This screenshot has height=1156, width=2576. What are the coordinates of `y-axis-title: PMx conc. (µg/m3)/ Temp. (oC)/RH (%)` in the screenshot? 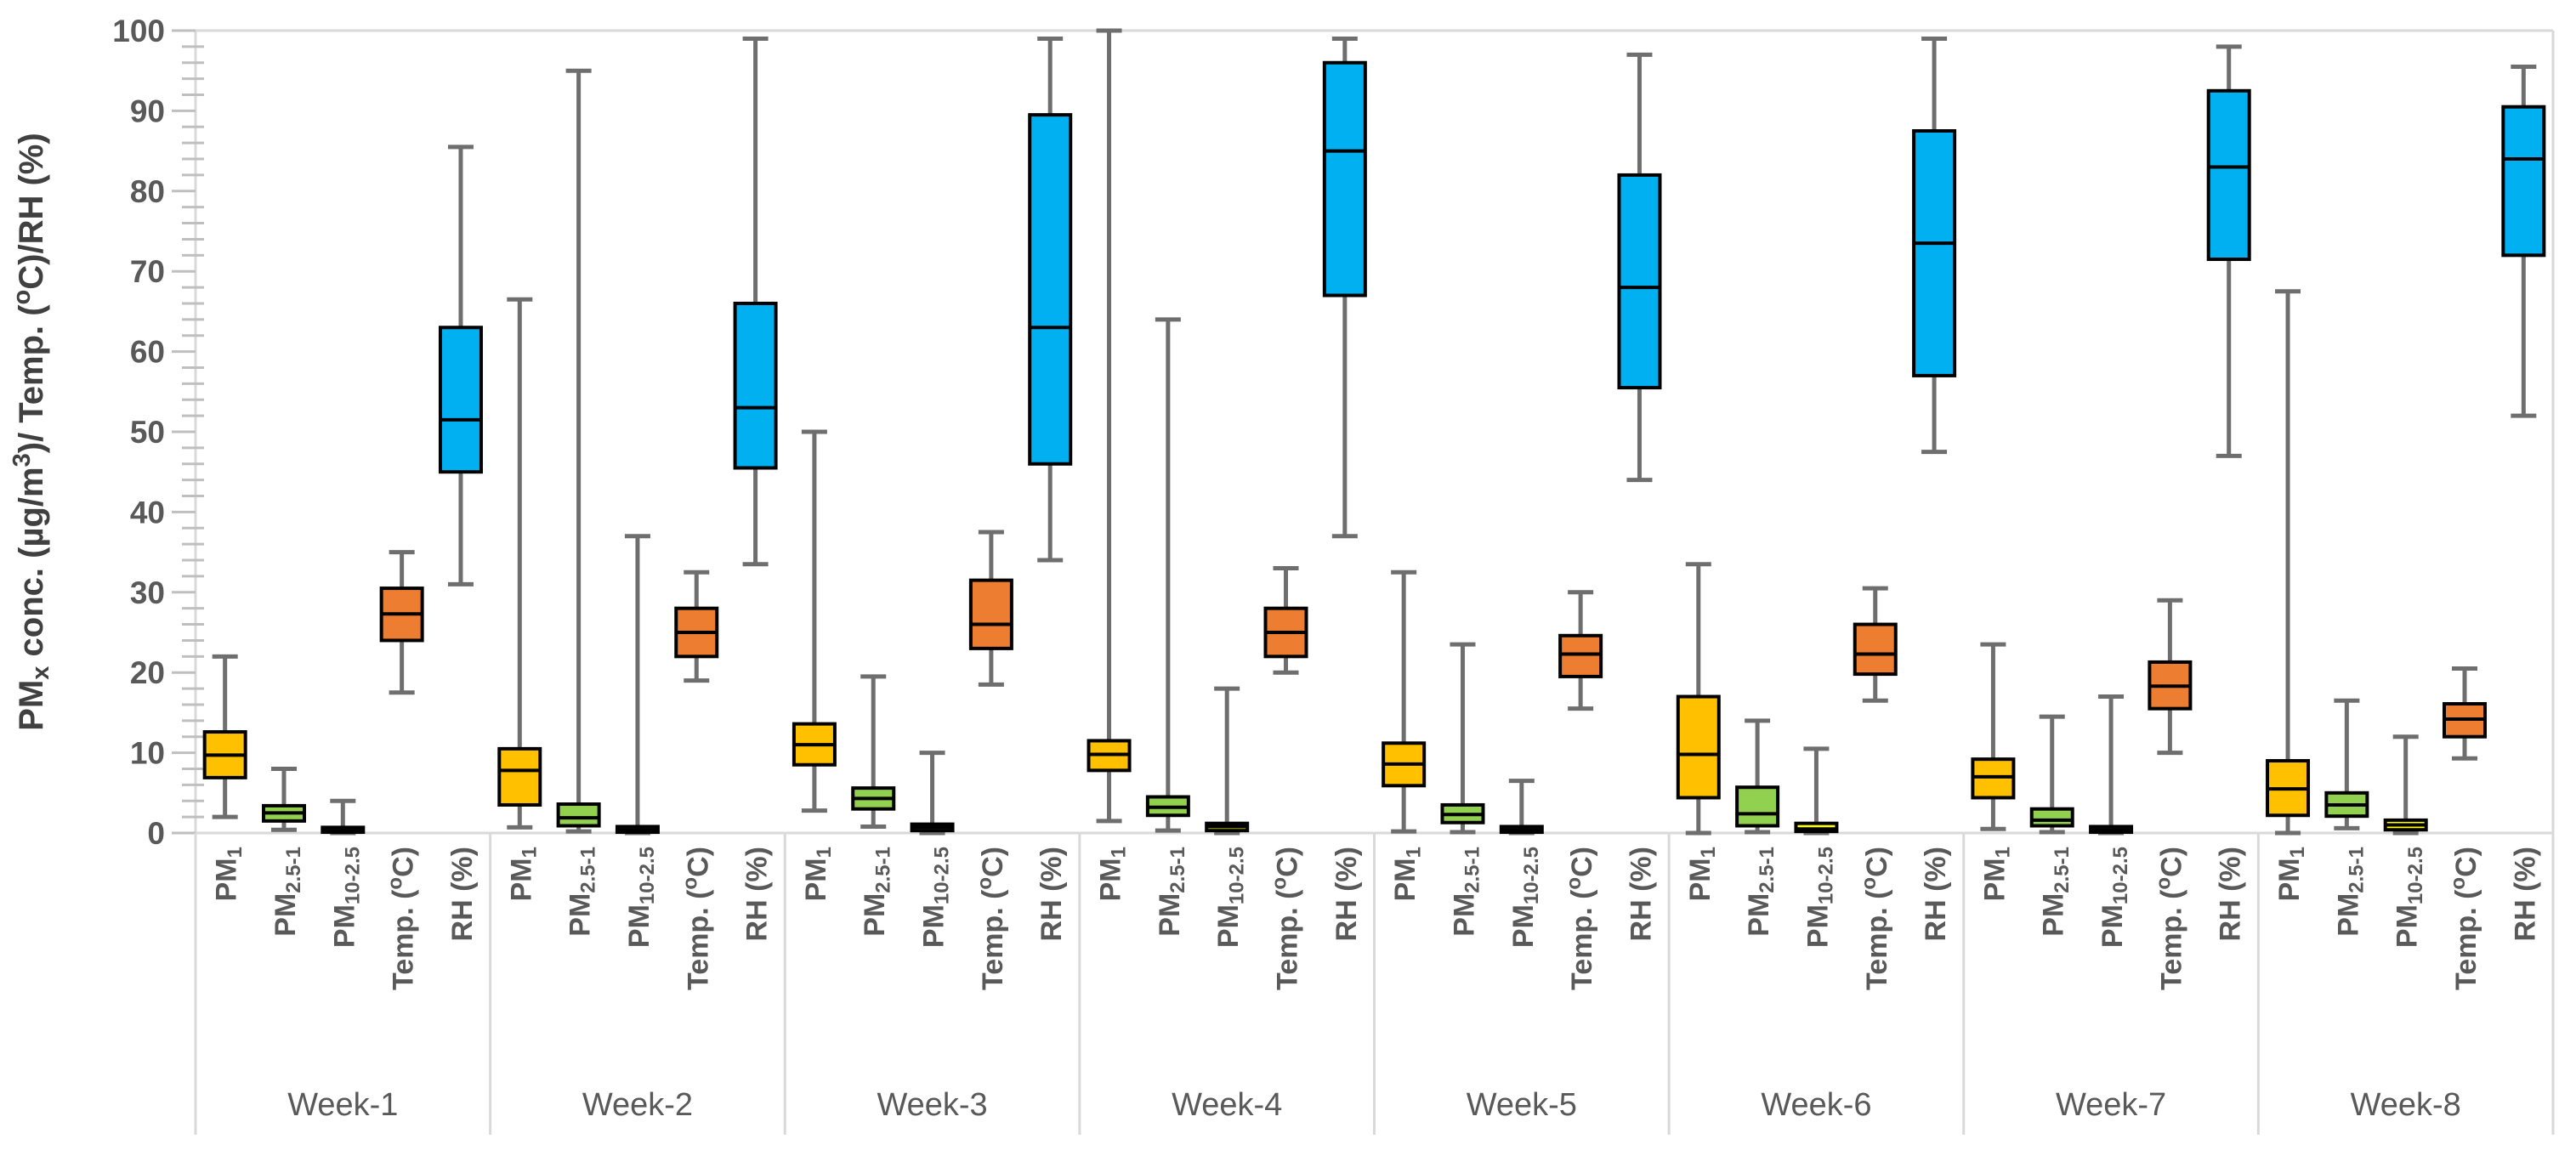 It's located at (32, 431).